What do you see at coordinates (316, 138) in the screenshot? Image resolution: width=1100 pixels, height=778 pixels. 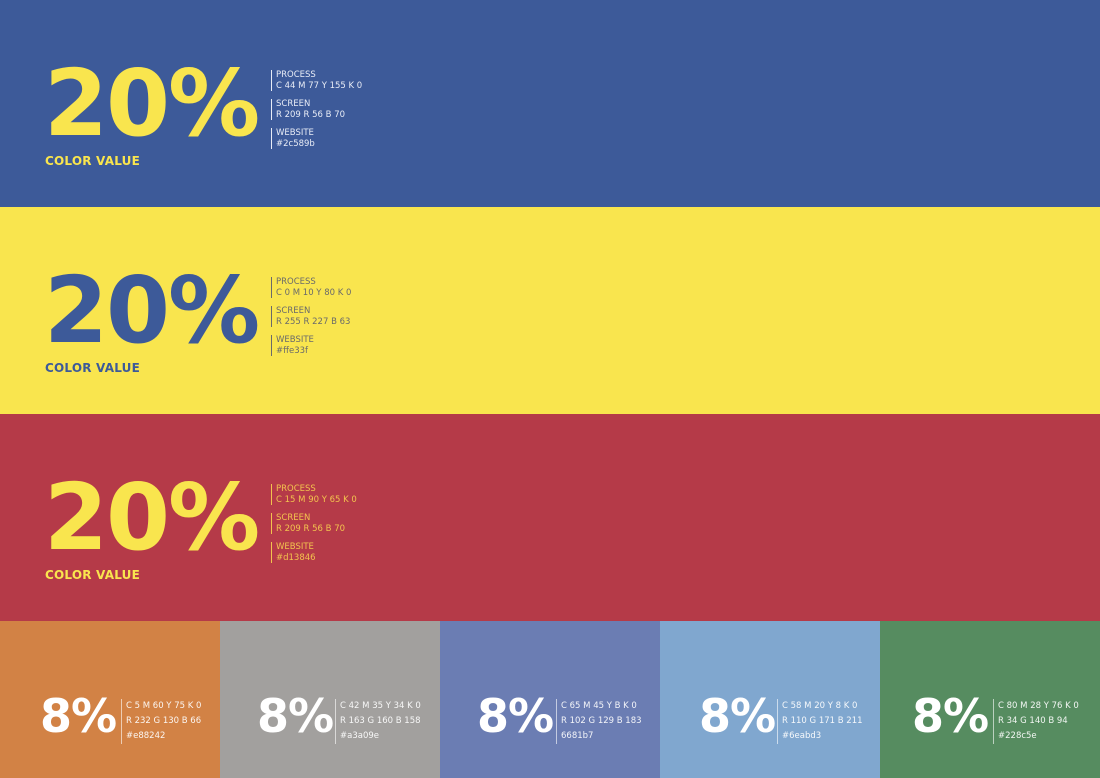 I see `website-spec: WEBSITE #2c589b` at bounding box center [316, 138].